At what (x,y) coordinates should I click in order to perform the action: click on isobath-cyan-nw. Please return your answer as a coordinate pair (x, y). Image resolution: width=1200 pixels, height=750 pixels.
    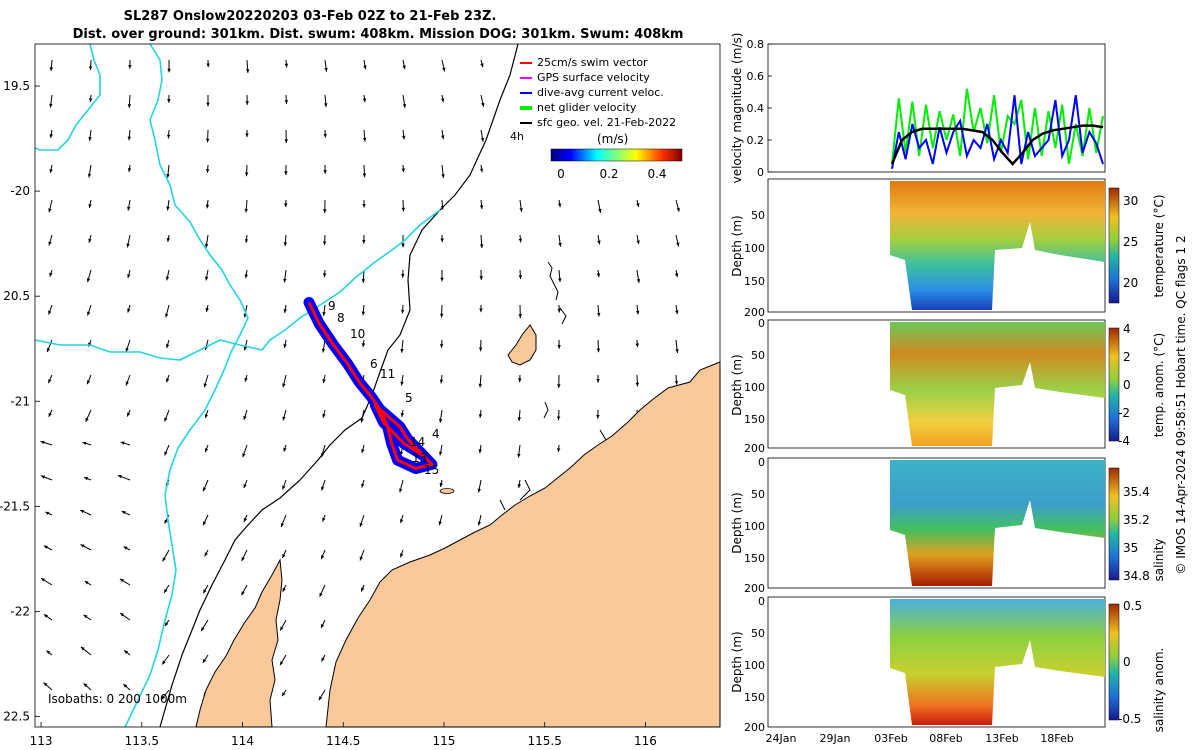
    Looking at the image, I should click on (67, 97).